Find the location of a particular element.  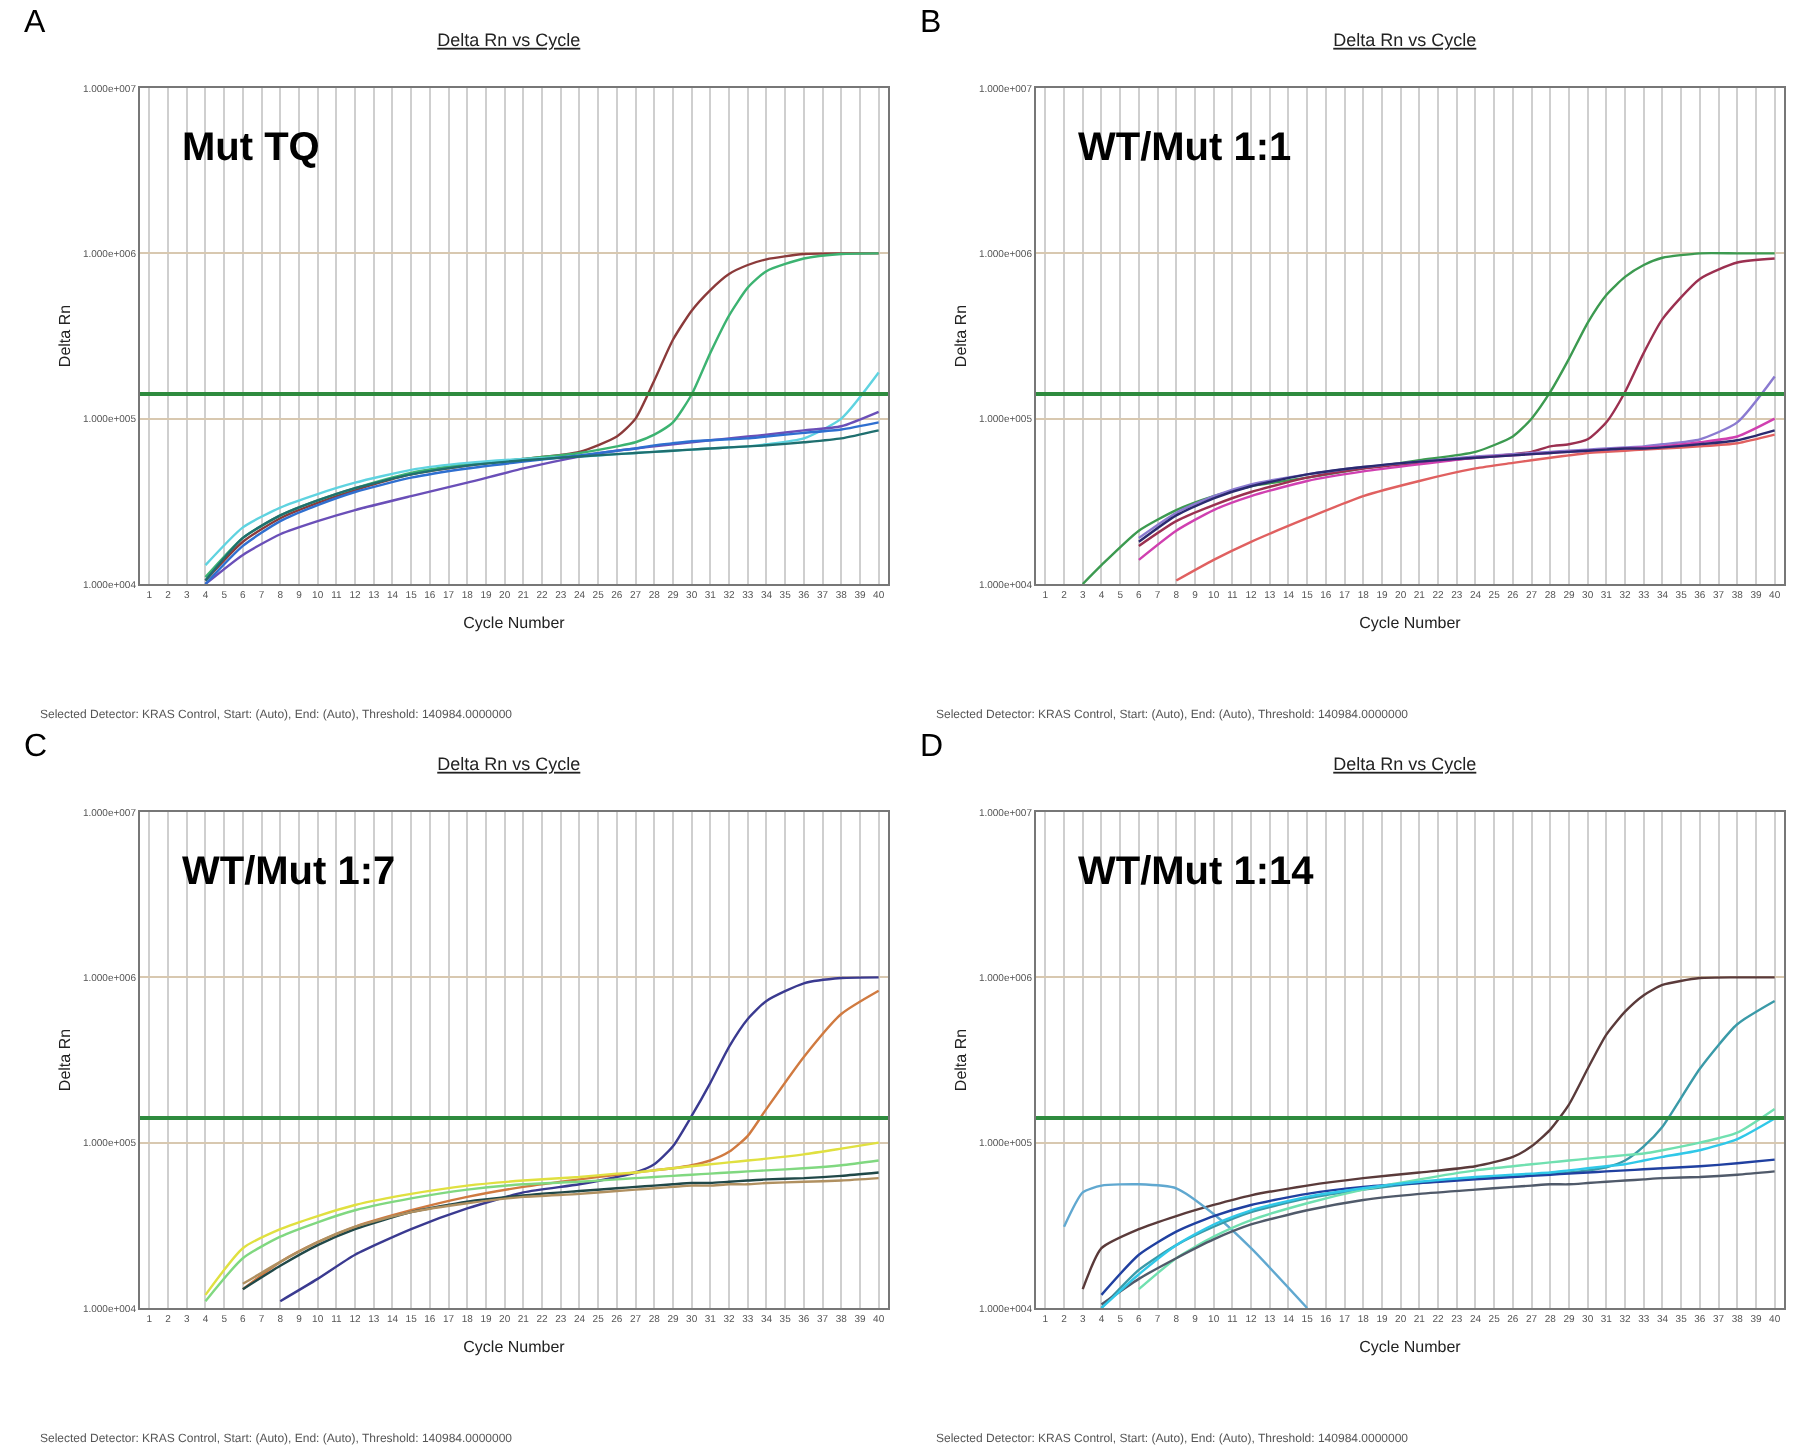

annotation: WT/Mut 1:14 is located at coordinates (1197, 872).